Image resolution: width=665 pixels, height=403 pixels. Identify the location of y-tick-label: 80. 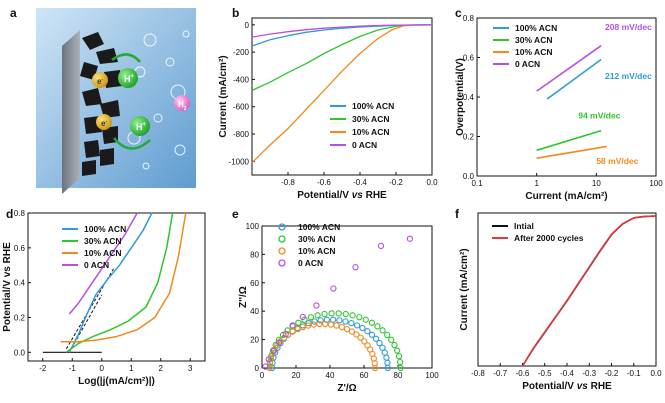
(254, 254).